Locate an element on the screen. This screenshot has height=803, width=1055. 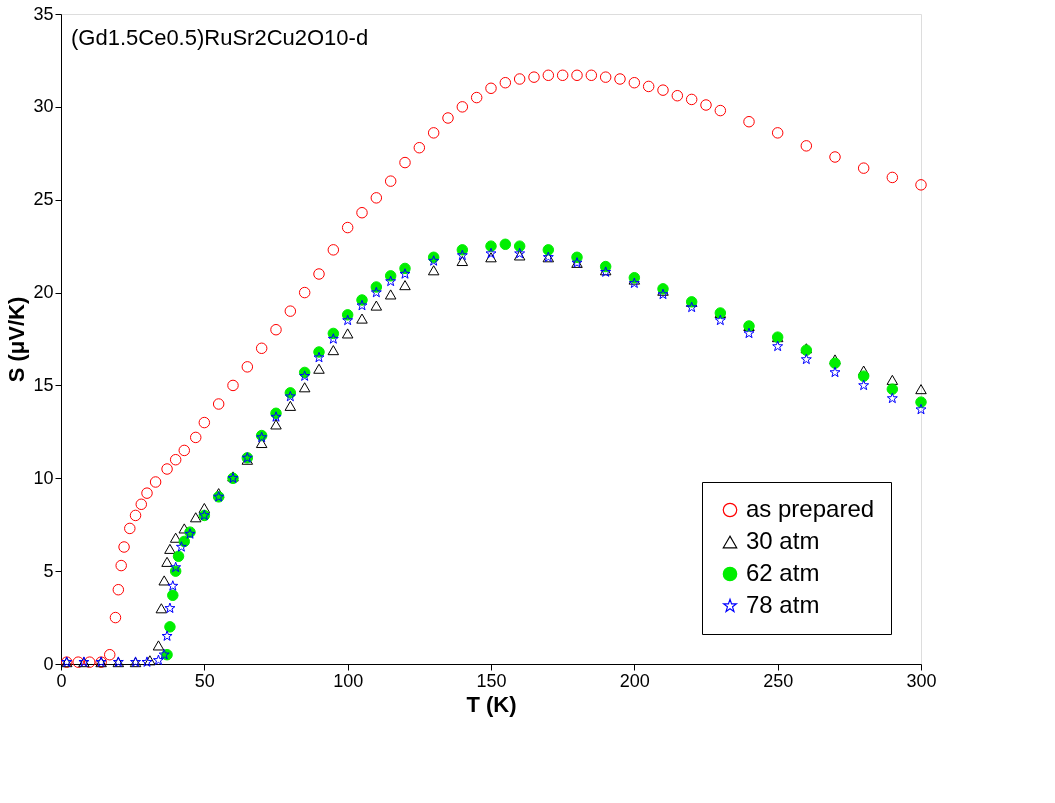
y-tick-label: 15 is located at coordinates (43, 384).